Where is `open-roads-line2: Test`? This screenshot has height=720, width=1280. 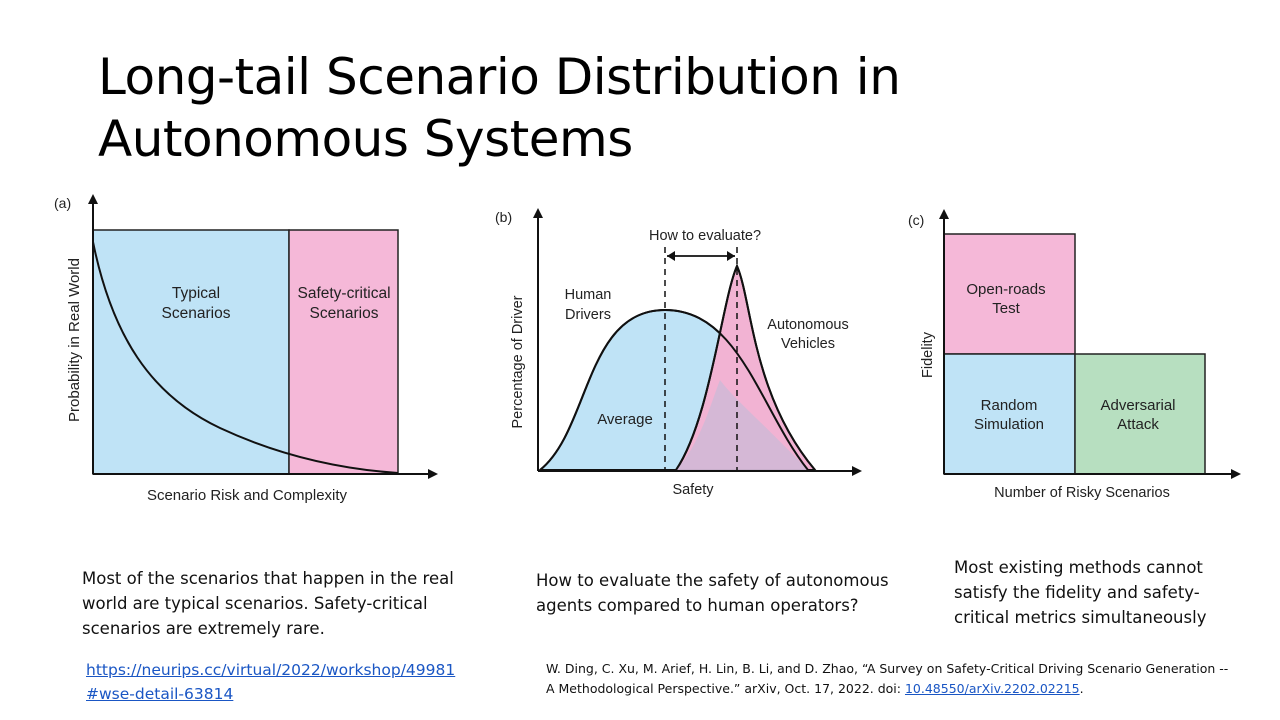 open-roads-line2: Test is located at coordinates (1006, 308).